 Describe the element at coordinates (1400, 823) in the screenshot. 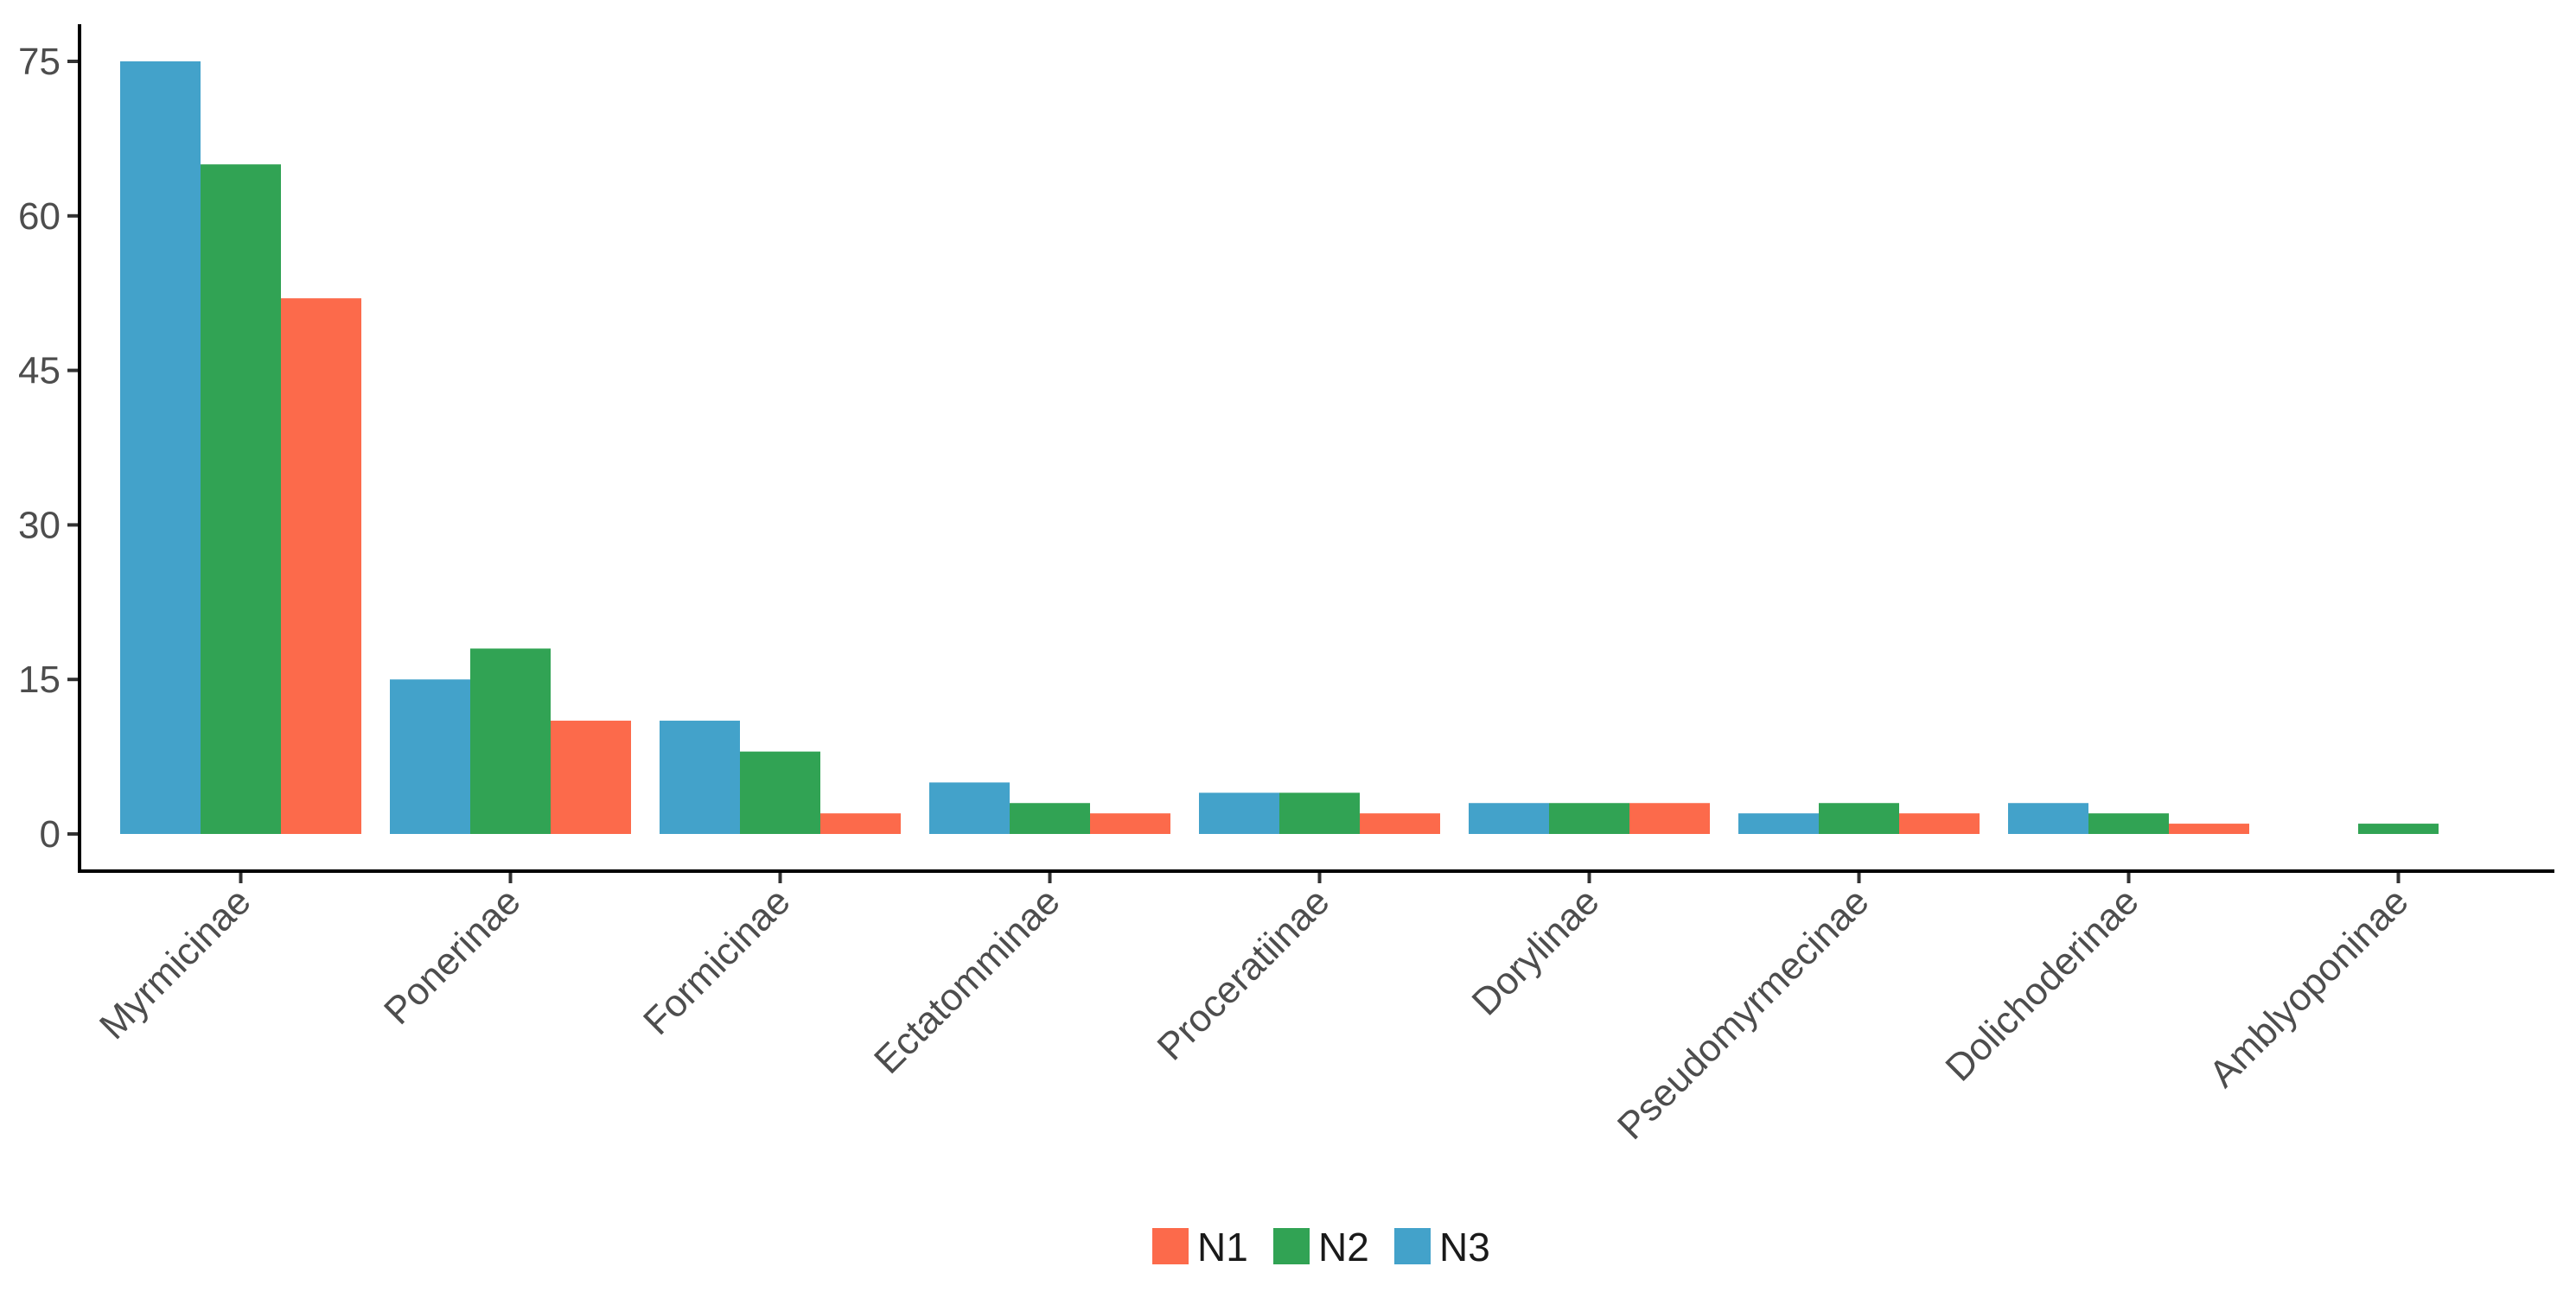

I see `bar-n1-proceratiinae` at that location.